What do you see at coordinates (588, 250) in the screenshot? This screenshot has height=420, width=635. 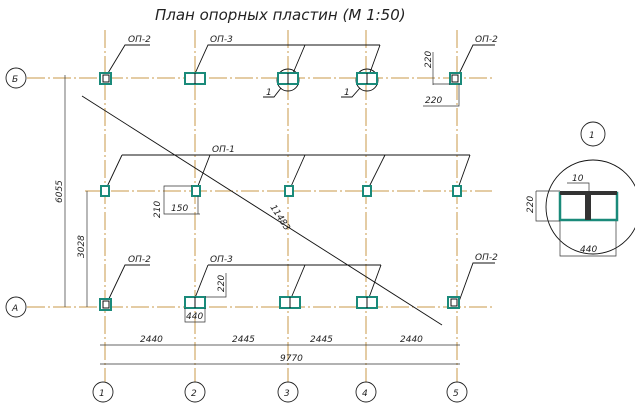 I see `detail-dim-440: 440` at bounding box center [588, 250].